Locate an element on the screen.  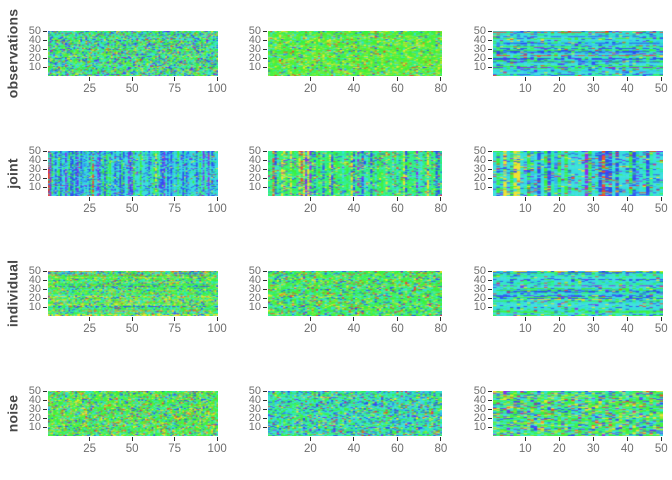
x-tick-label-individual-3-10: 10 is located at coordinates (525, 329).